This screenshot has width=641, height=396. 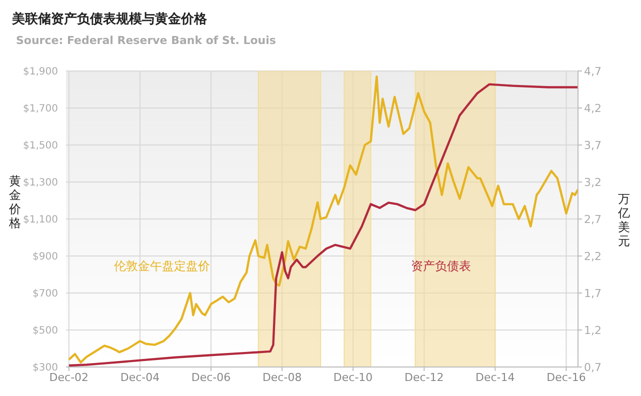 I want to click on y2-tick-label: 1,2, so click(x=593, y=330).